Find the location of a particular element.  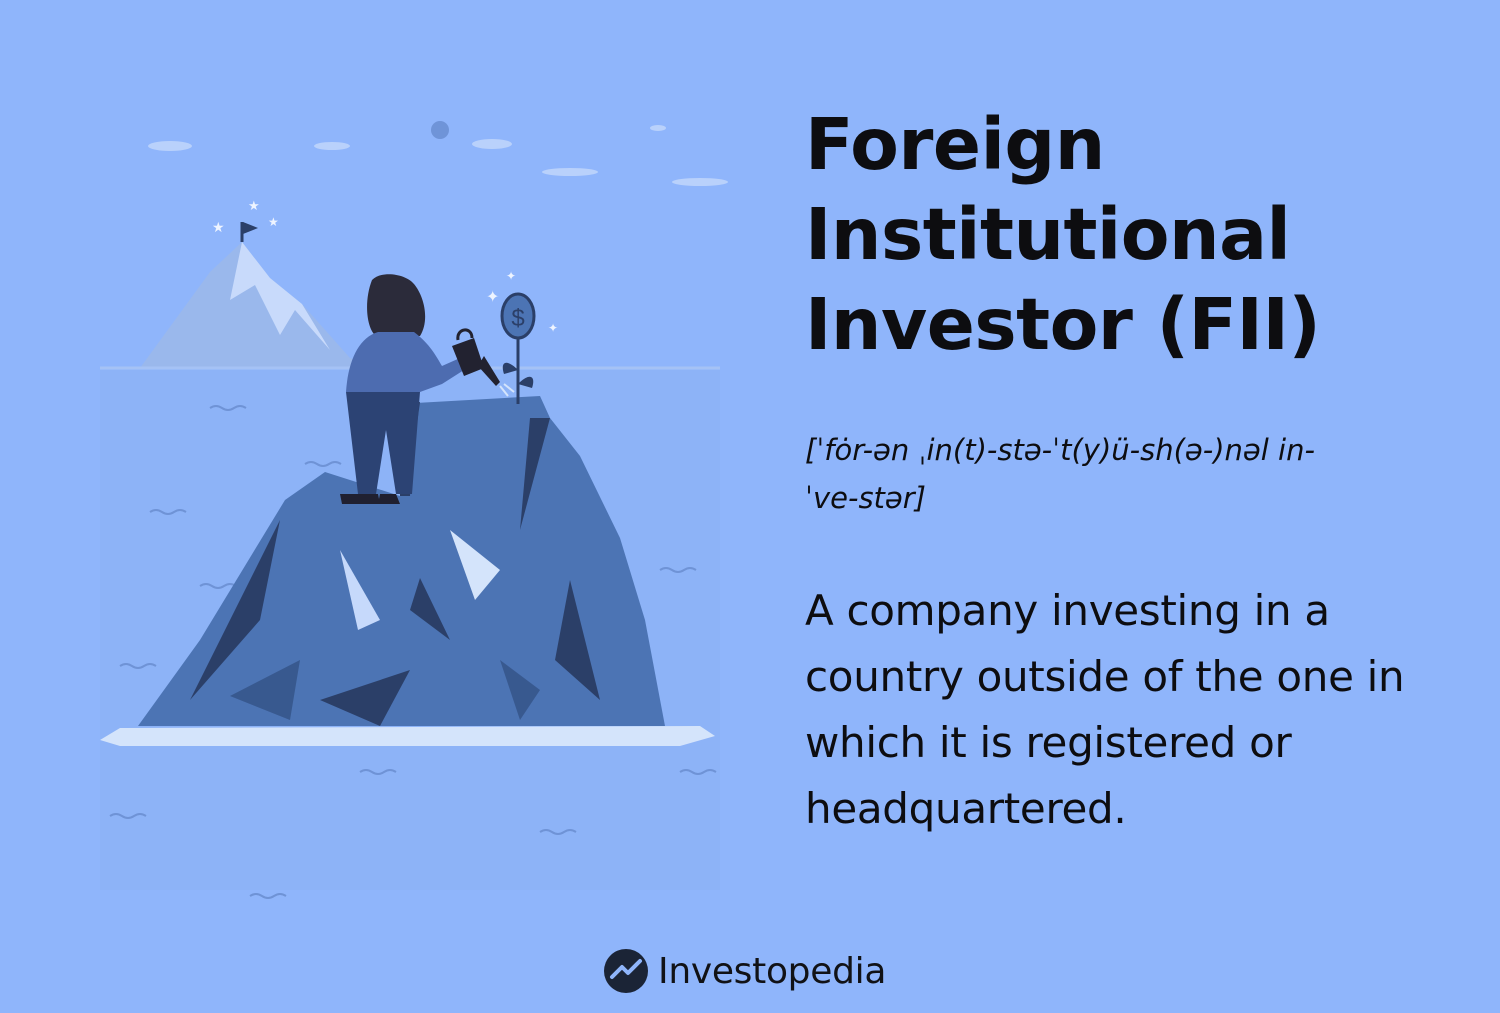

watering-can-icon is located at coordinates (483, 362).